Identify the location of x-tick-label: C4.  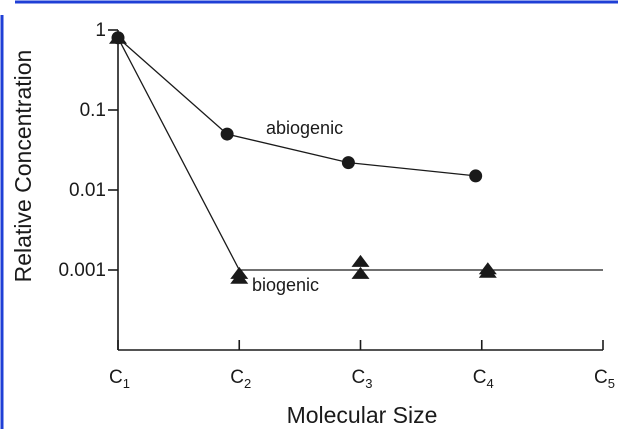
(483, 379).